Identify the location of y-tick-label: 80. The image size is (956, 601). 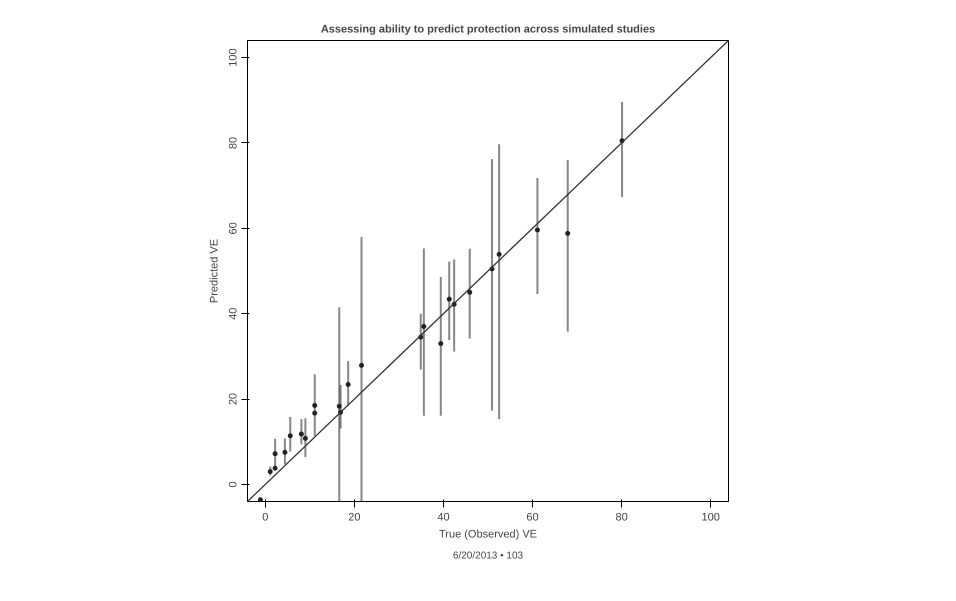
(234, 143).